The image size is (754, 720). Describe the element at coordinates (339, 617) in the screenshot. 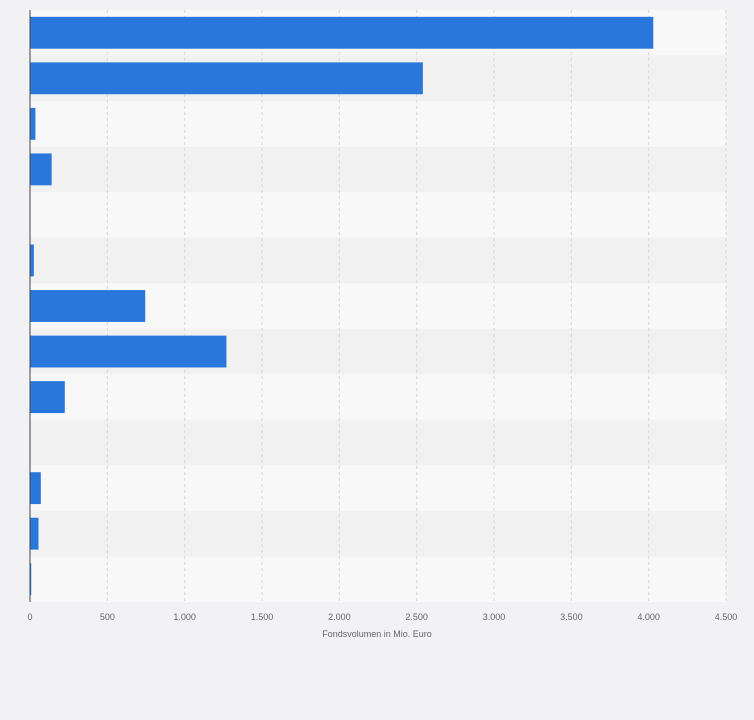

I see `x-tick-label: 2.000` at that location.